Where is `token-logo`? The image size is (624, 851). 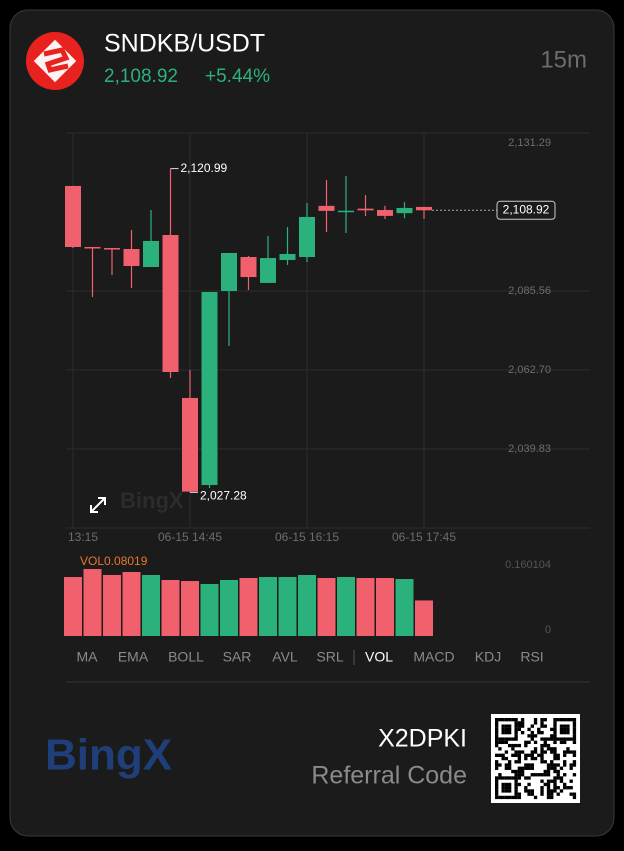 token-logo is located at coordinates (55, 61).